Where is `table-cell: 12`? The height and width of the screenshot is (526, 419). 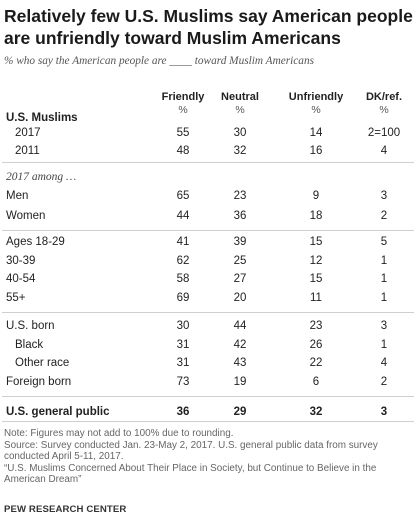
table-cell: 12 is located at coordinates (316, 261).